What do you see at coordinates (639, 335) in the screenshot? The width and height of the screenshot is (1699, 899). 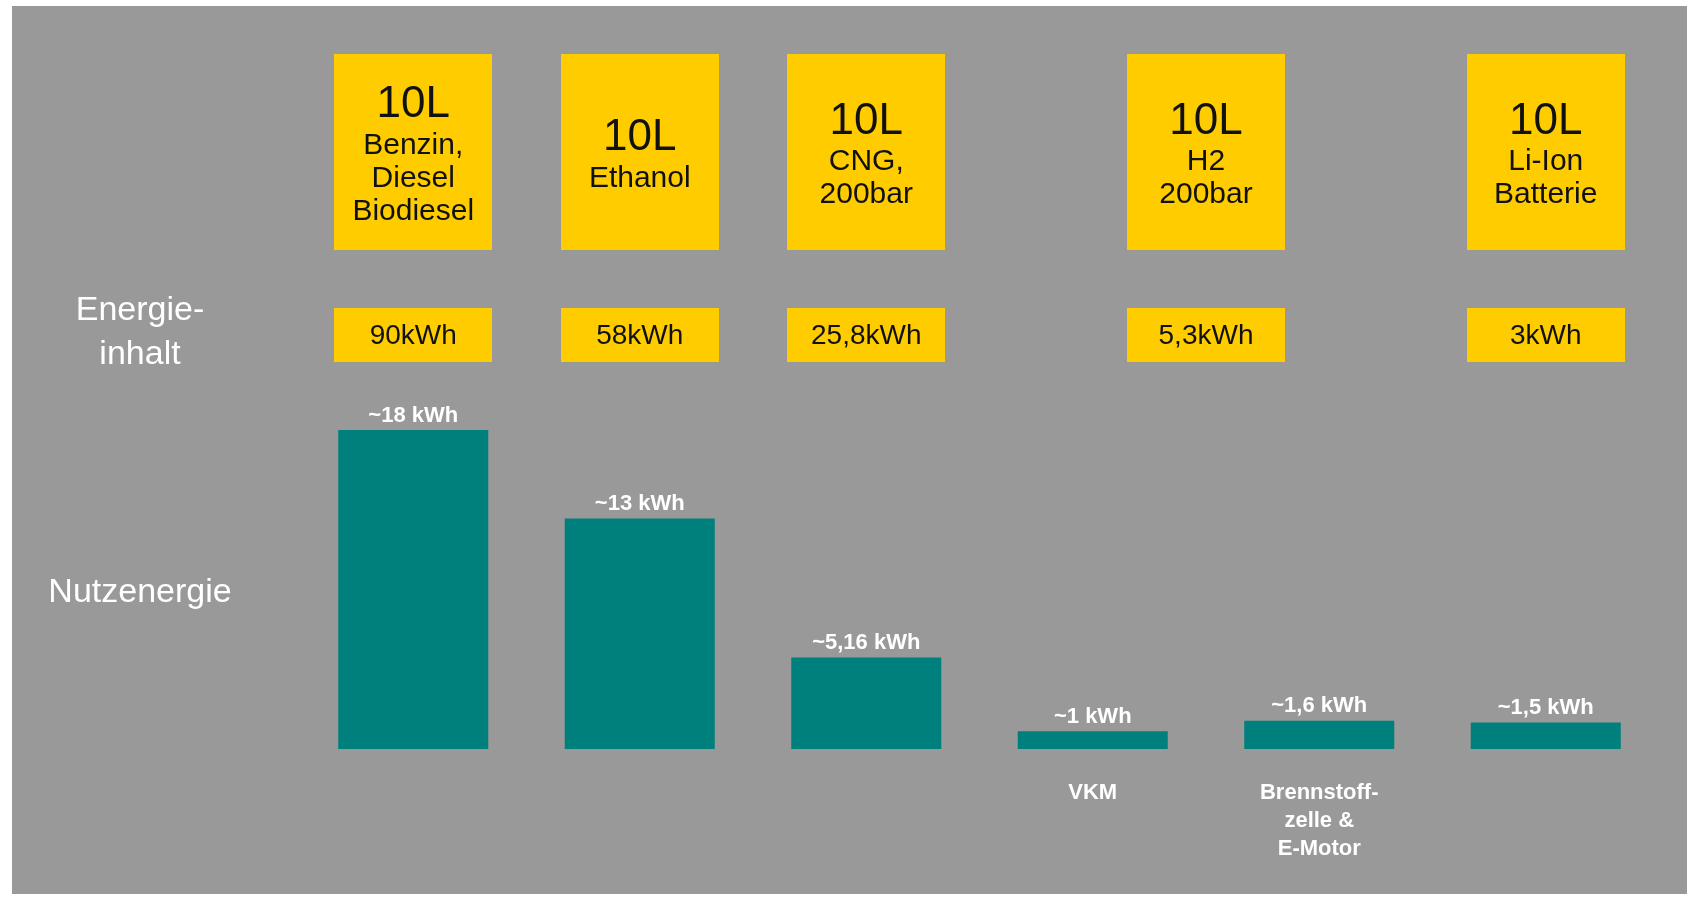 I see `text: 58kWh` at bounding box center [639, 335].